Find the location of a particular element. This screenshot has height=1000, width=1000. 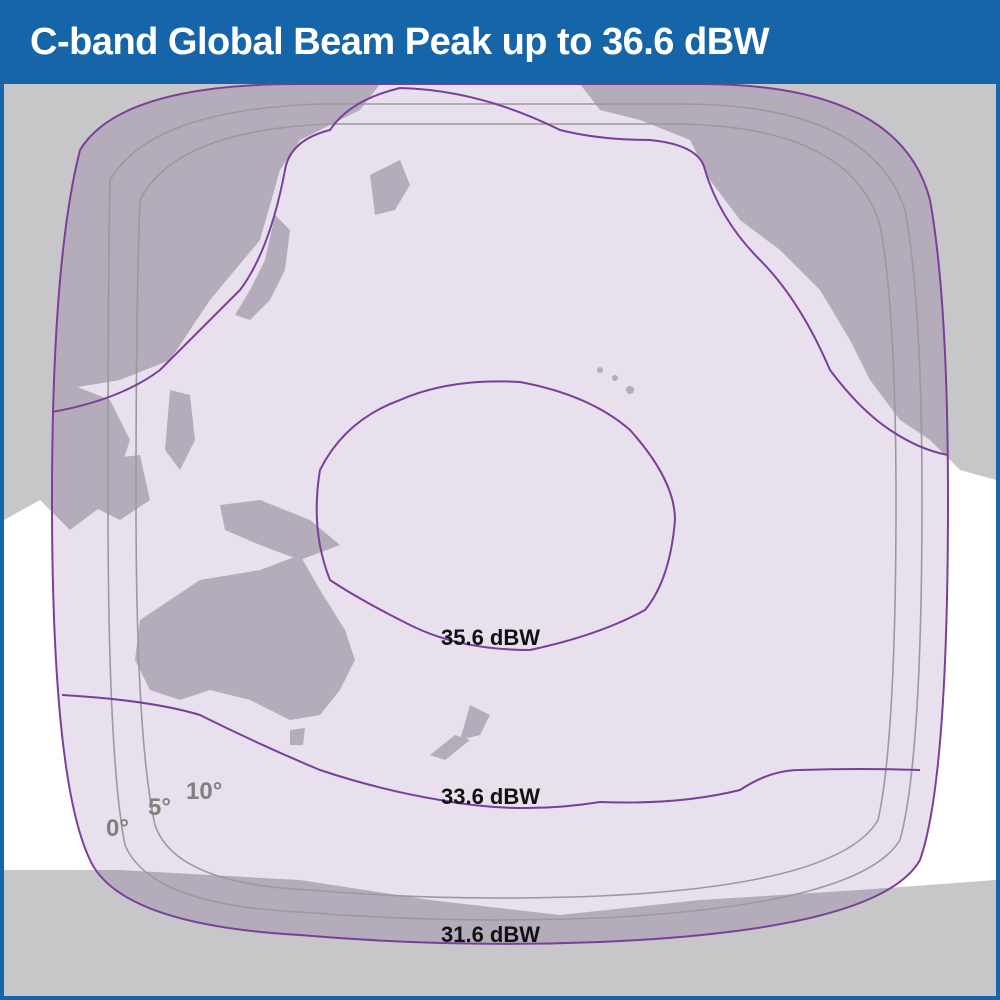

kamchatka is located at coordinates (390, 187).